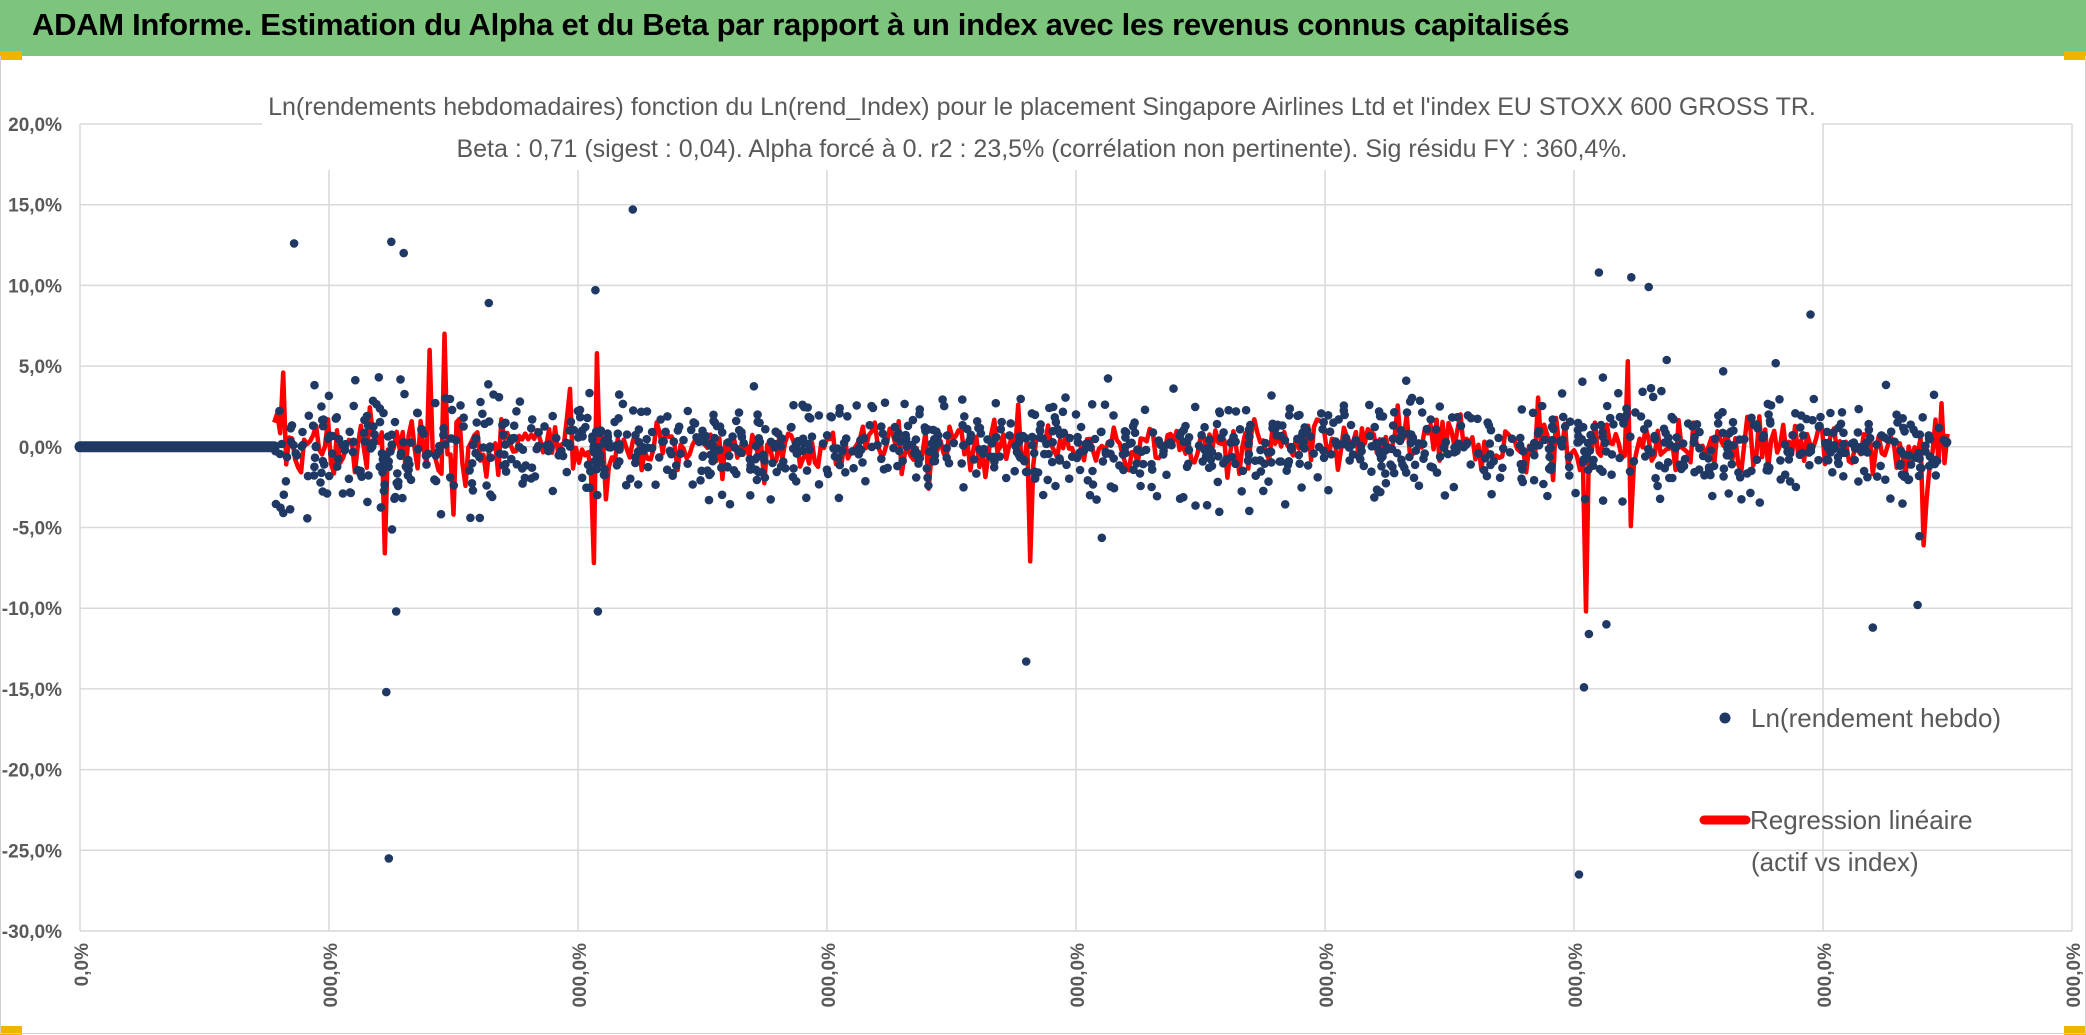  What do you see at coordinates (32, 690) in the screenshot?
I see `y-tick-label: -15,0%` at bounding box center [32, 690].